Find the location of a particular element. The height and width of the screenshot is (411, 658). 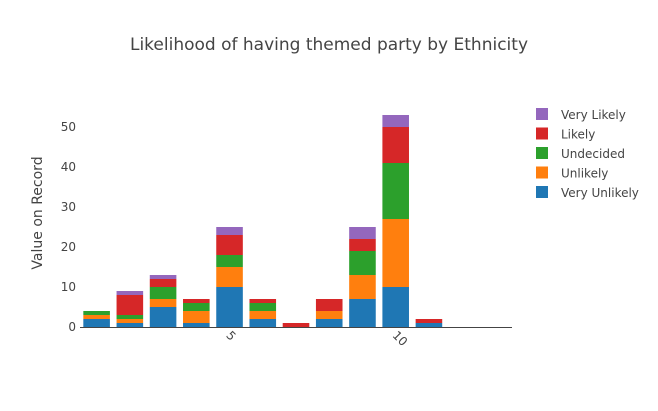

x-tick-label: 5 is located at coordinates (230, 335).